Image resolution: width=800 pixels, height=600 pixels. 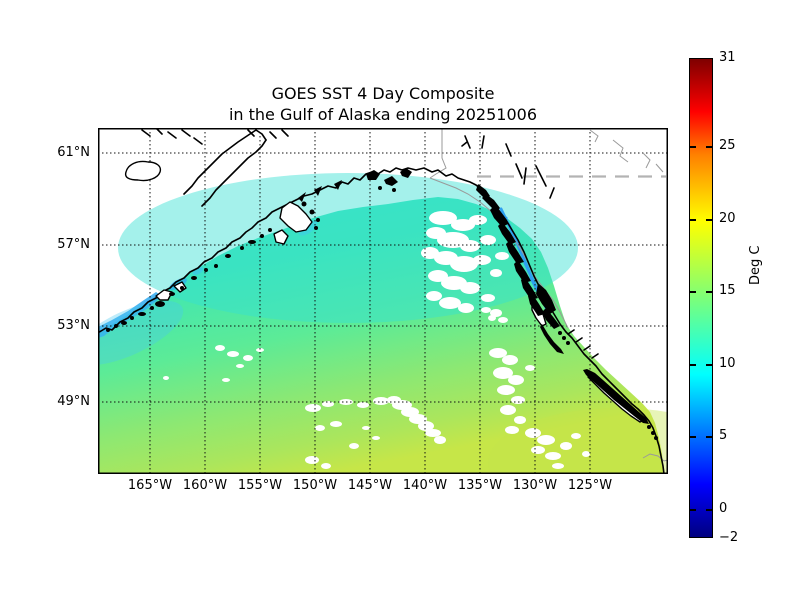 What do you see at coordinates (260, 485) in the screenshot?
I see `x-tick-label: 155°W` at bounding box center [260, 485].